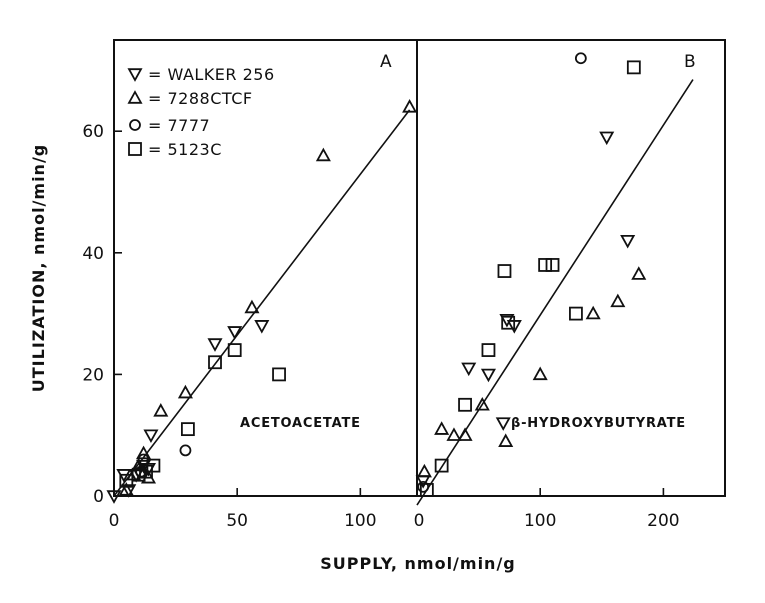 Image resolution: width=765 pixels, height=603 pixels. Describe the element at coordinates (360, 521) in the screenshot. I see `panel-a-x-tick-label: 100` at that location.